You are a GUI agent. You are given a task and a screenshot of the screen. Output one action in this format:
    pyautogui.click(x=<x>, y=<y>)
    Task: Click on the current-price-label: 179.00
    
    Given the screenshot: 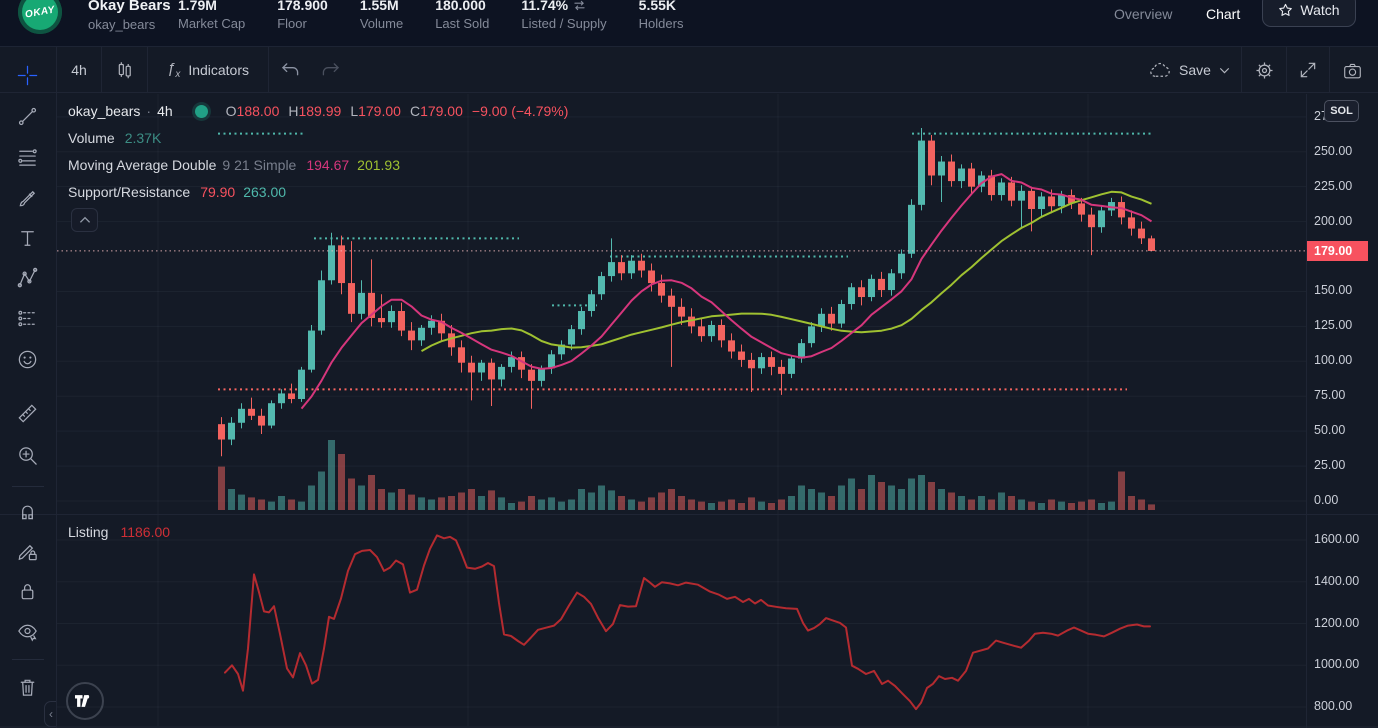 What is the action you would take?
    pyautogui.click(x=1337, y=250)
    